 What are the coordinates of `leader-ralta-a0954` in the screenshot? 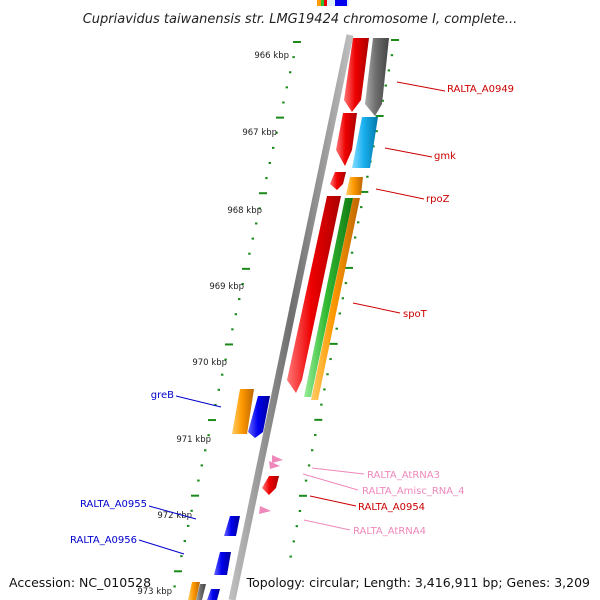 It's located at (333, 501).